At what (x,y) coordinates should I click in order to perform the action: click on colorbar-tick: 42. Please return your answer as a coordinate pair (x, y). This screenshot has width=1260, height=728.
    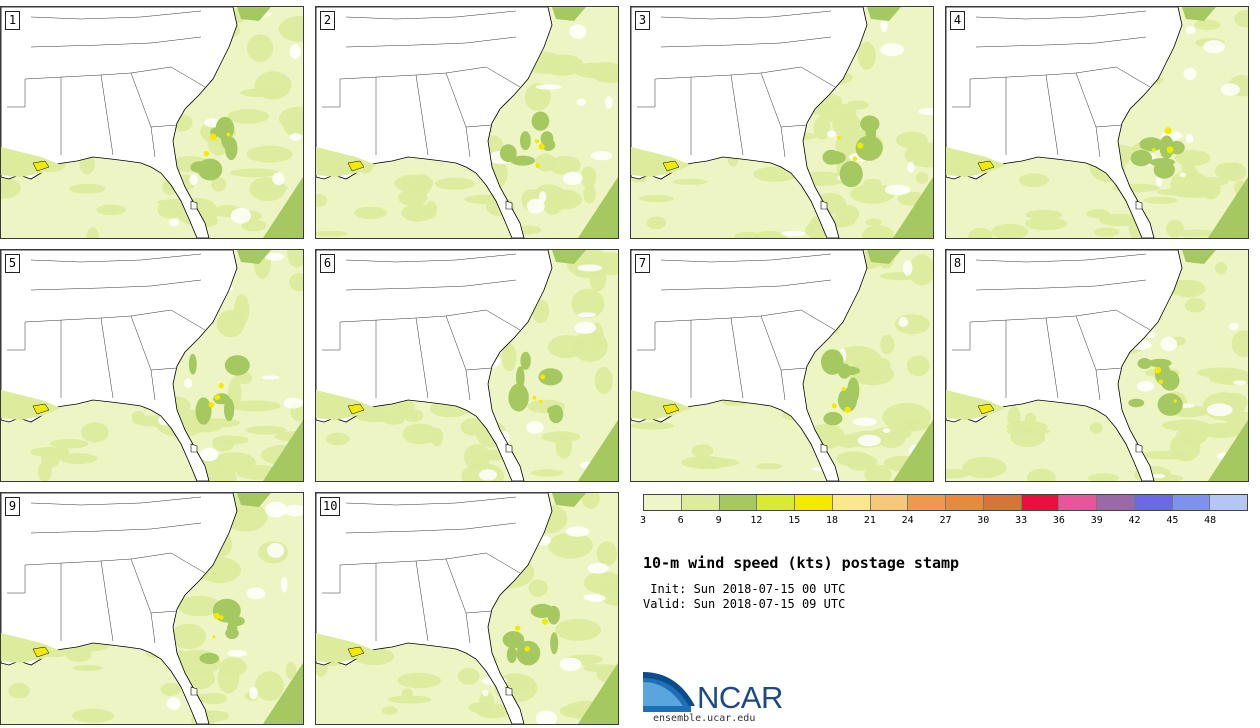
    Looking at the image, I should click on (1134, 520).